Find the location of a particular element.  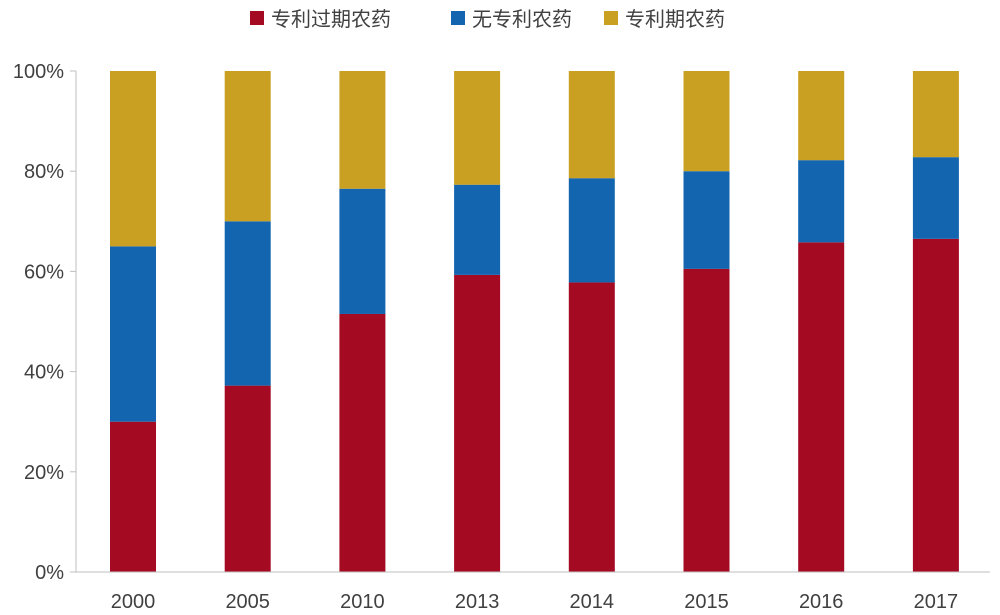

bar-group-2014 is located at coordinates (591, 321).